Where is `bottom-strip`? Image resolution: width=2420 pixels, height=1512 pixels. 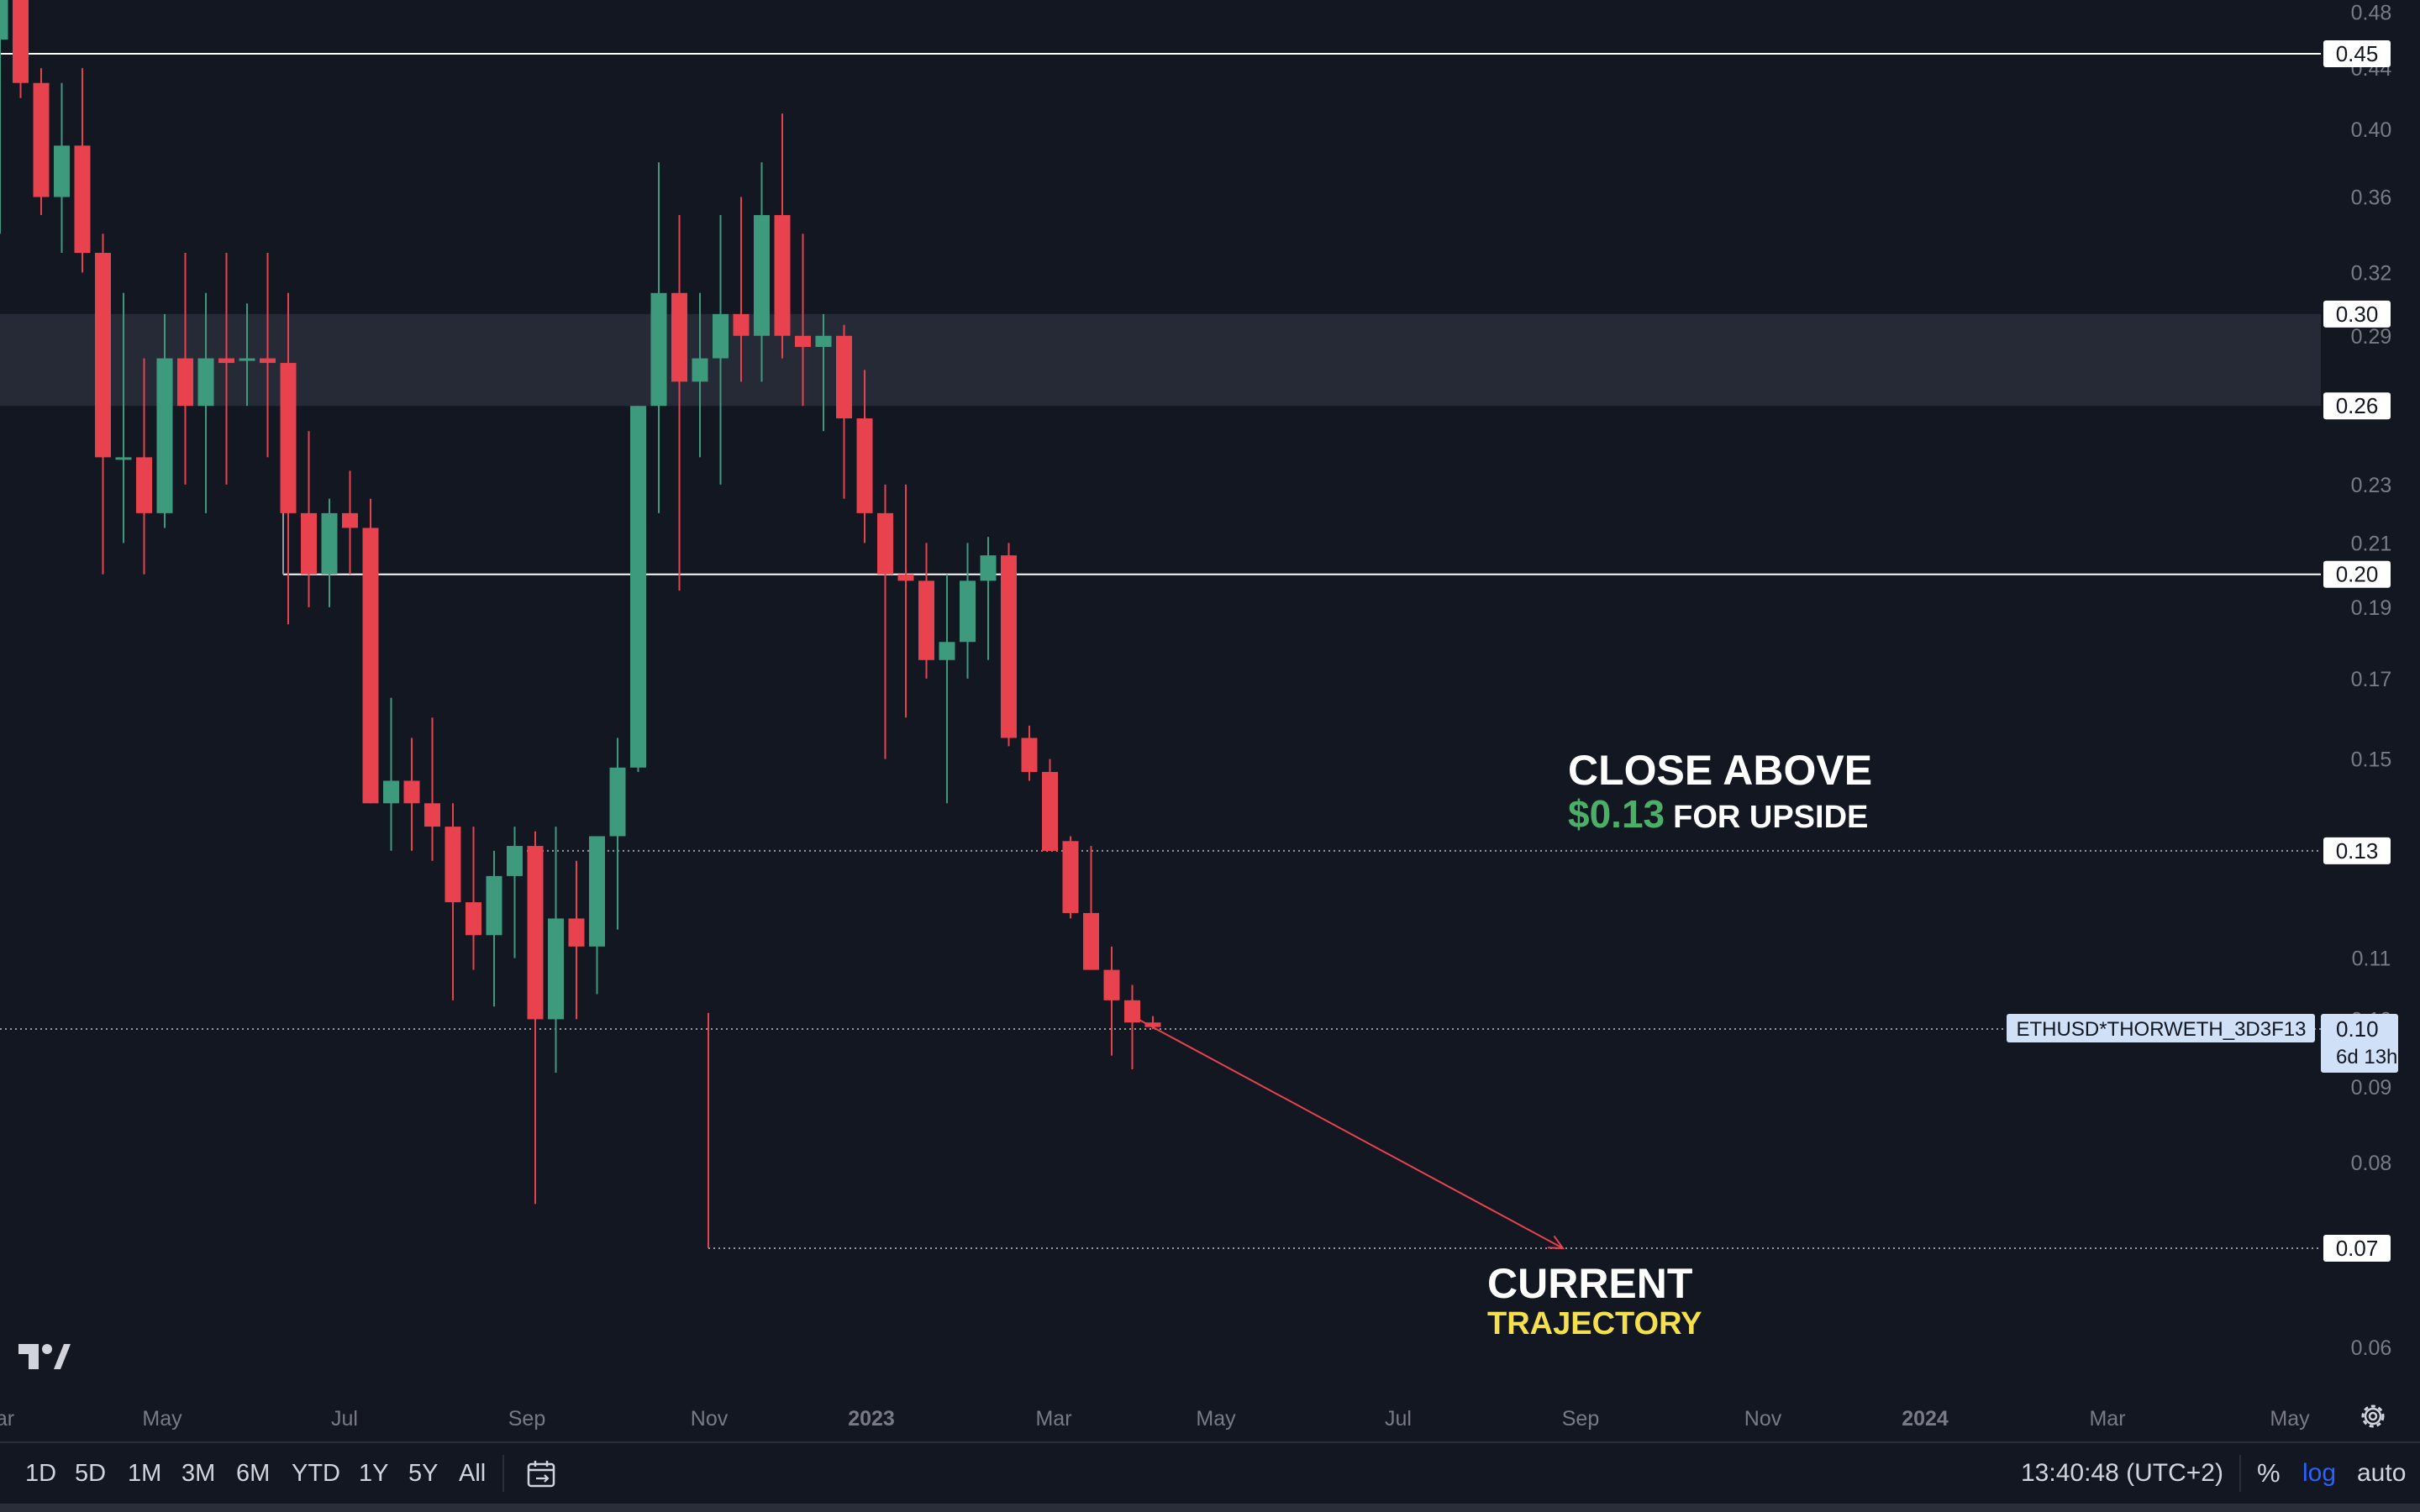
bottom-strip is located at coordinates (1210, 1508).